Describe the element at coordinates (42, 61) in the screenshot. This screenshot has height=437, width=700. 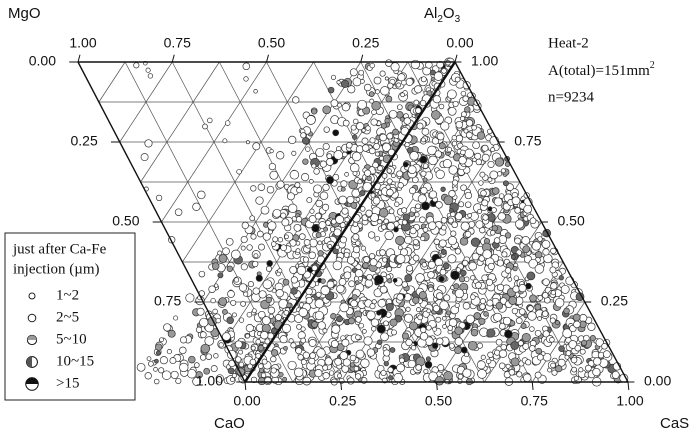
I see `tick-label: 0.00` at that location.